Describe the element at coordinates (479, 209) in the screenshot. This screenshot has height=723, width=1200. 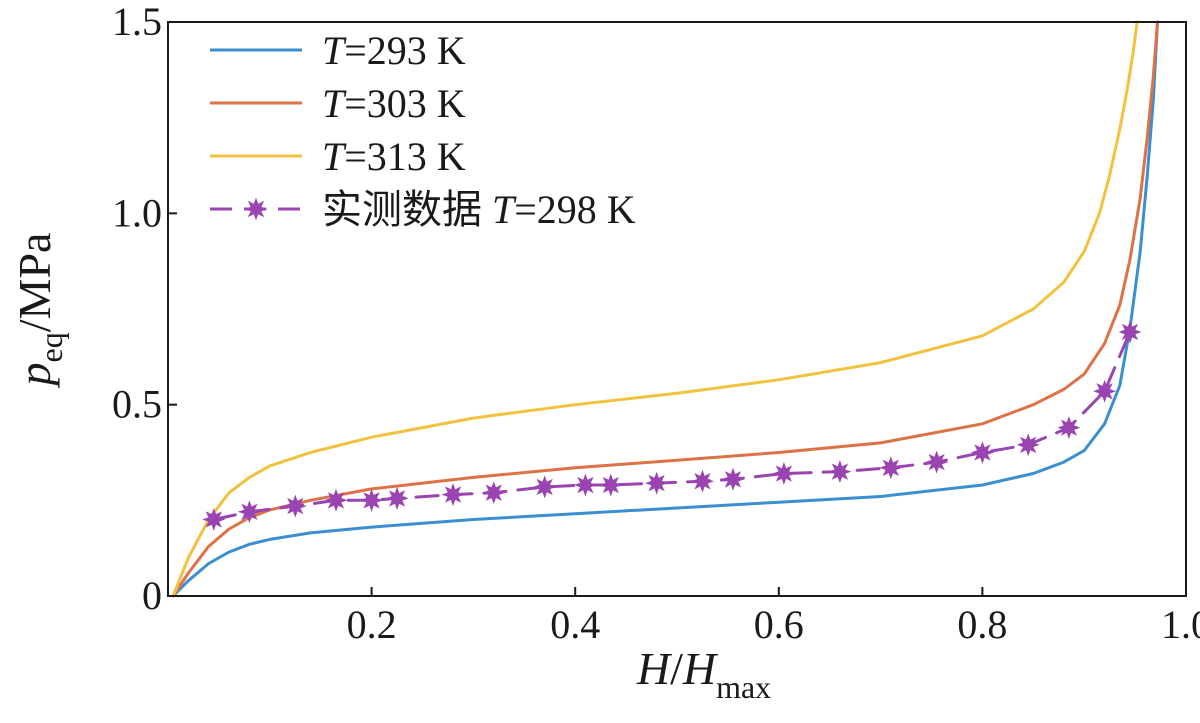
I see `legend-entry-3: 实测数据 T=298 K` at that location.